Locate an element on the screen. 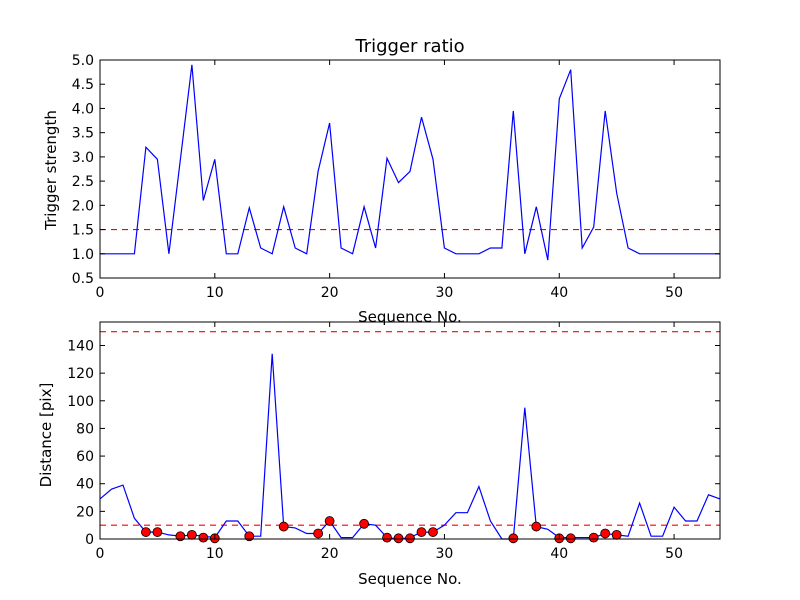  y-tick-label: 80 is located at coordinates (85, 429).